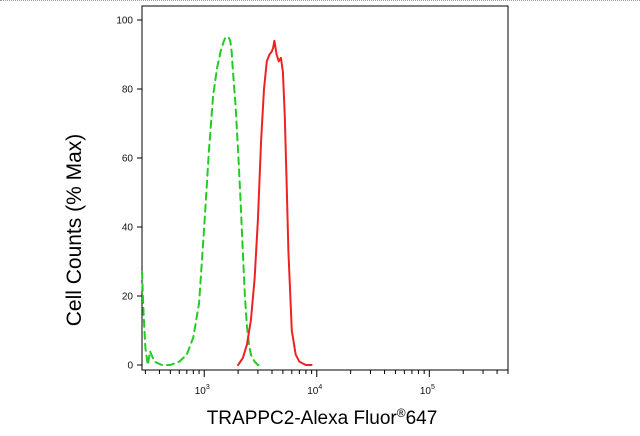 Image resolution: width=640 pixels, height=436 pixels. I want to click on y-tick-label: 60, so click(128, 159).